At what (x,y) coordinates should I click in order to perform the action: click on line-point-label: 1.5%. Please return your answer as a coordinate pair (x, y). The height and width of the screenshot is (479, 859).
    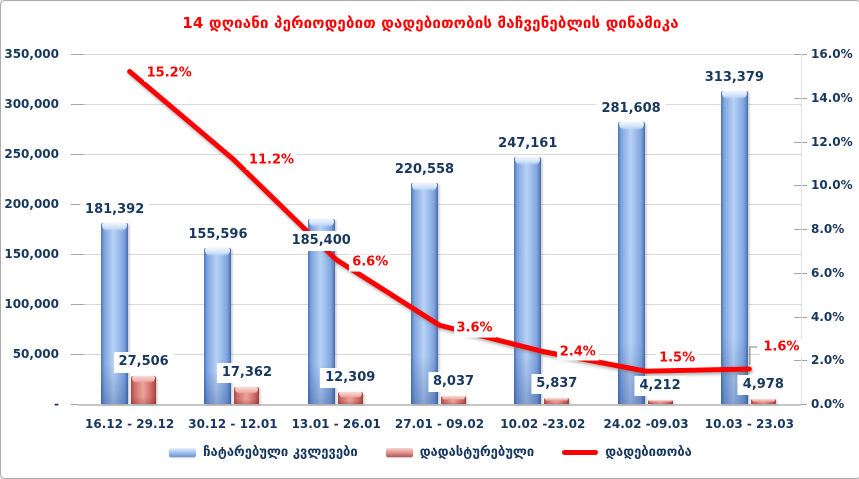
    Looking at the image, I should click on (677, 359).